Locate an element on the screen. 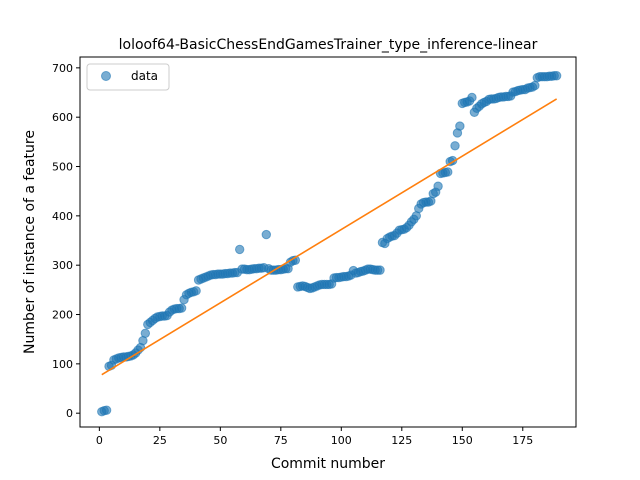  y-tick-label: 400 is located at coordinates (62, 216).